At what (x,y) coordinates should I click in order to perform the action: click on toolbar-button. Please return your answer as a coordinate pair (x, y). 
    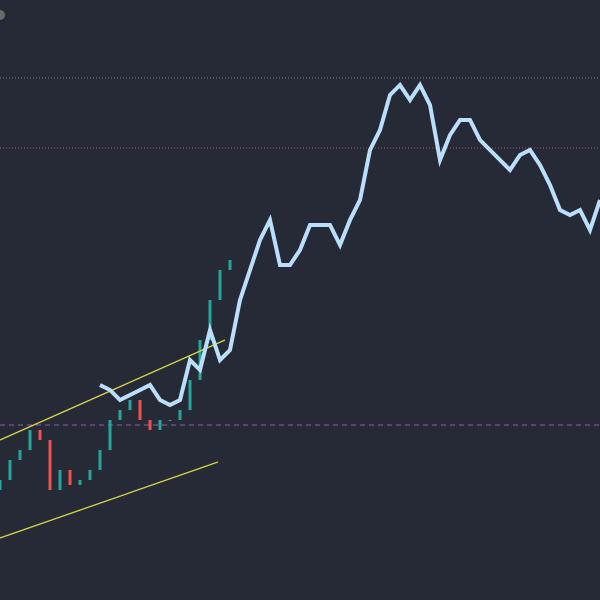
    Looking at the image, I should click on (2, 15).